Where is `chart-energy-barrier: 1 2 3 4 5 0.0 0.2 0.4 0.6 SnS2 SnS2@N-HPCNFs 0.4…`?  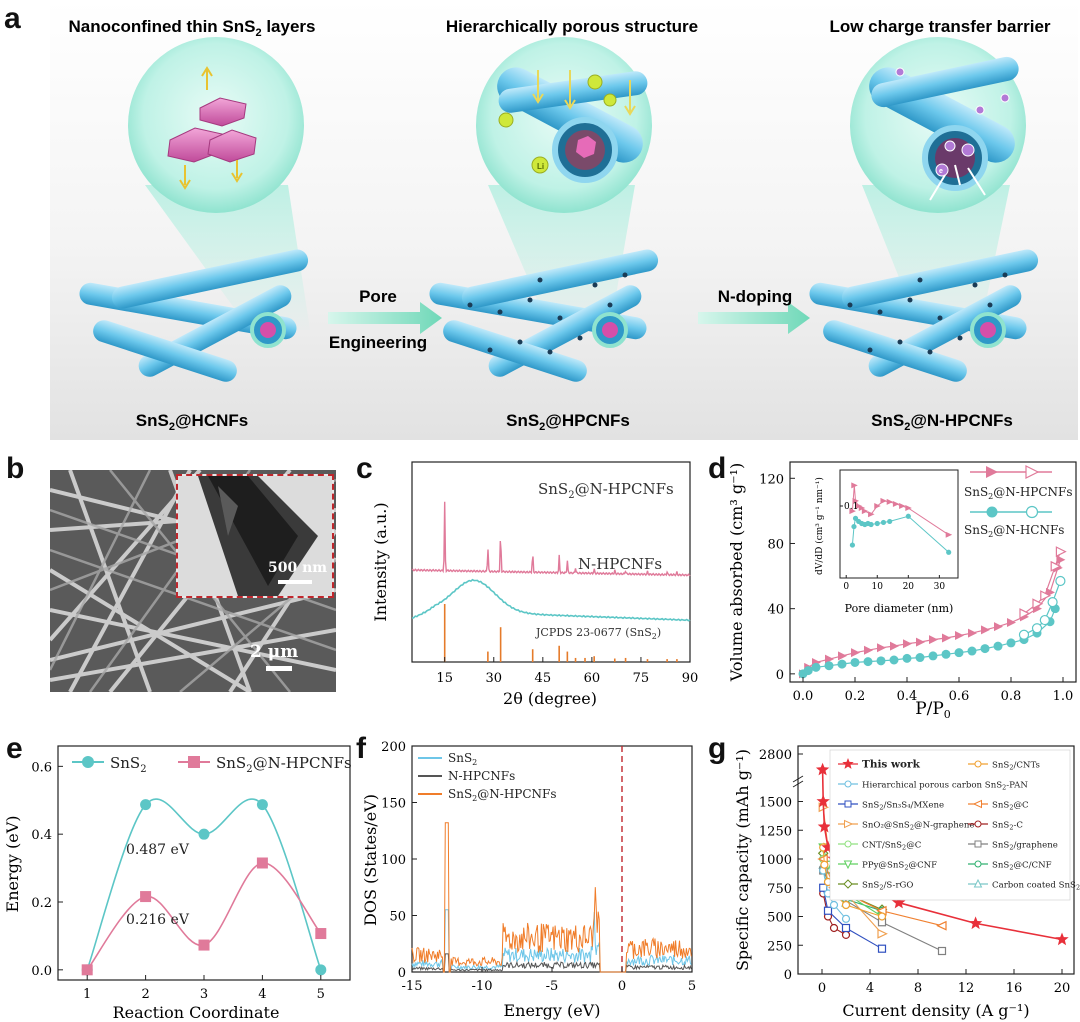
chart-energy-barrier: 1 2 3 4 5 0.0 0.2 0.4 0.6 SnS2 SnS2@N-HPCNFs 0.4… is located at coordinates (177, 883).